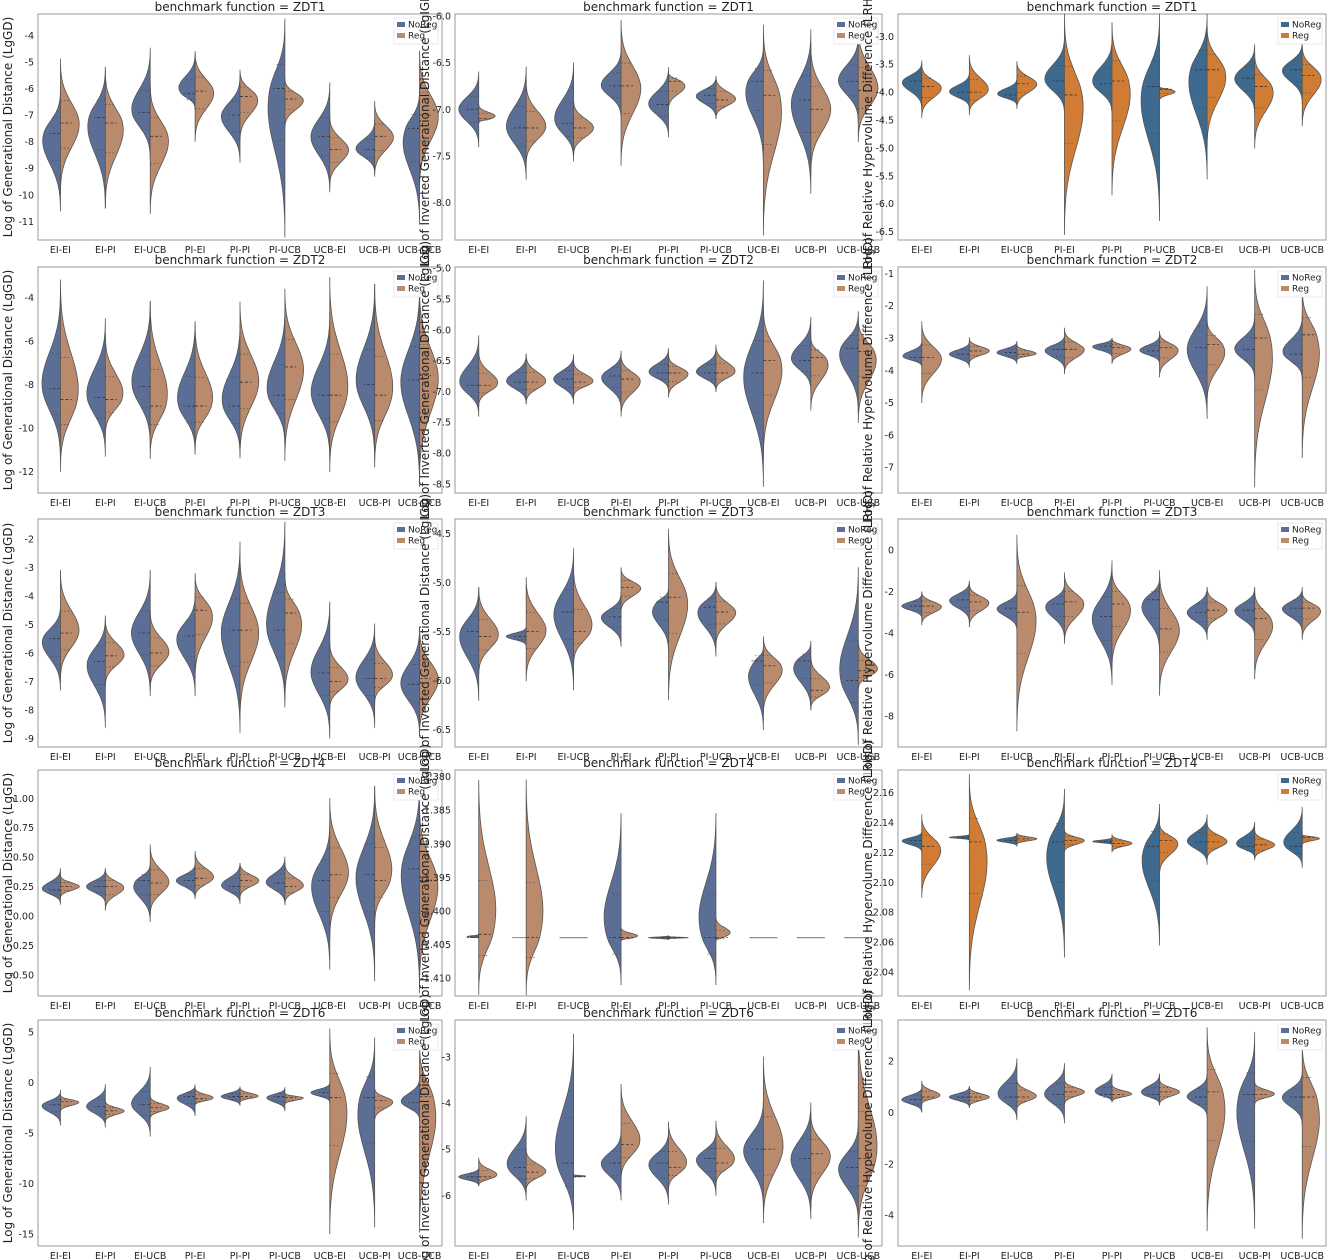  What do you see at coordinates (441, 392) in the screenshot?
I see `y-tick-label: -7.0` at bounding box center [441, 392].